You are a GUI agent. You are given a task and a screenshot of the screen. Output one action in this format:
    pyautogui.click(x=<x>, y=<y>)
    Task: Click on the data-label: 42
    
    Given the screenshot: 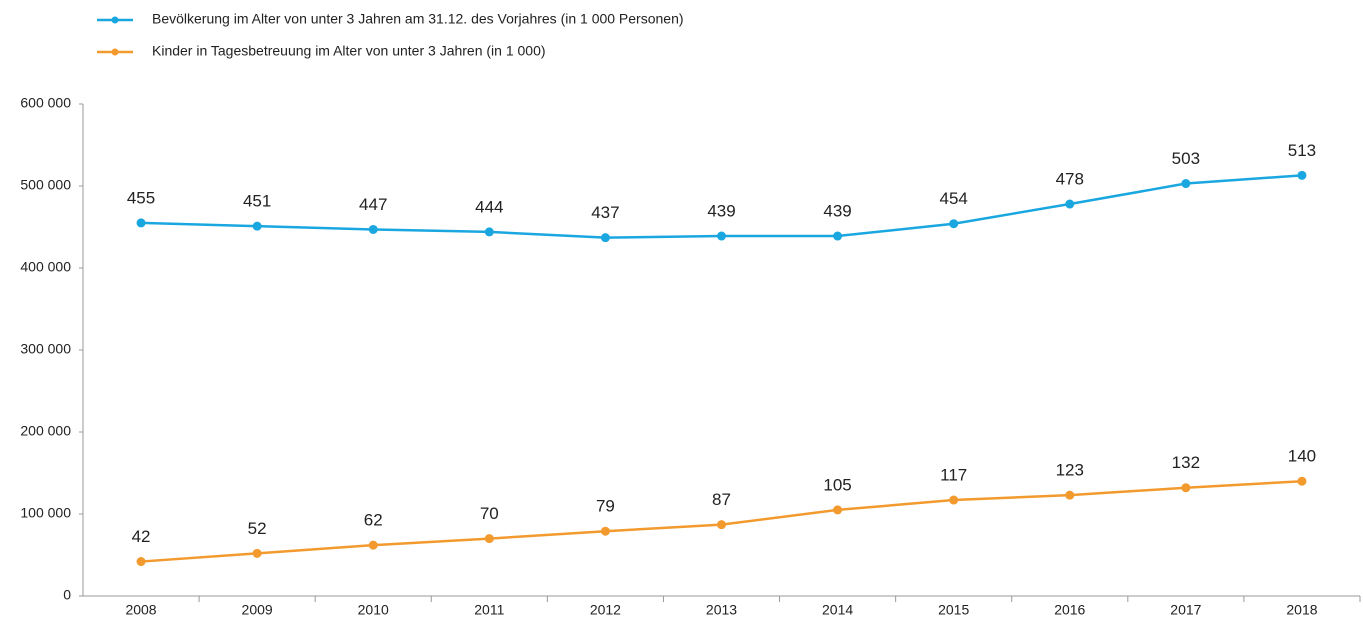 What is the action you would take?
    pyautogui.click(x=141, y=536)
    